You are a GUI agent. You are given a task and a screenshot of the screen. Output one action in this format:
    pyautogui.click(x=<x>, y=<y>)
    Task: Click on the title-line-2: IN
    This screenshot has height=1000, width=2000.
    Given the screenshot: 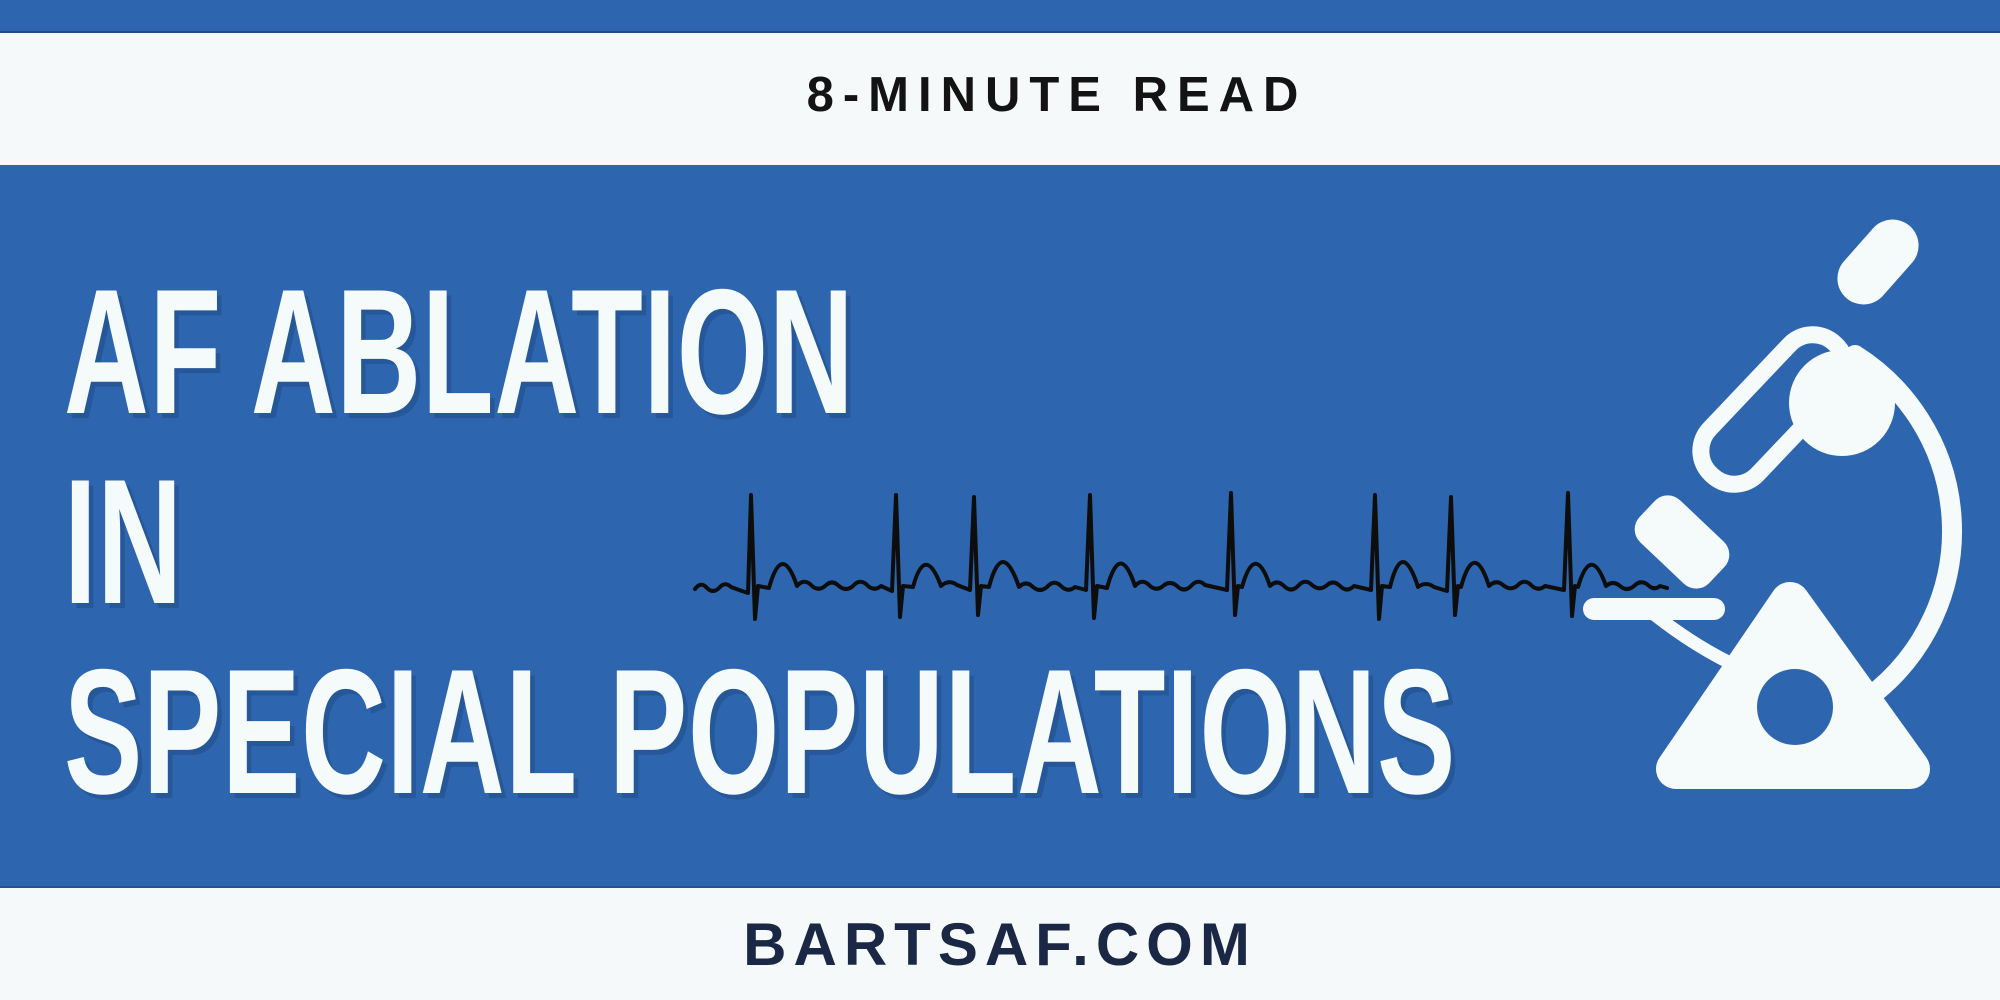 What is the action you would take?
    pyautogui.click(x=123, y=541)
    